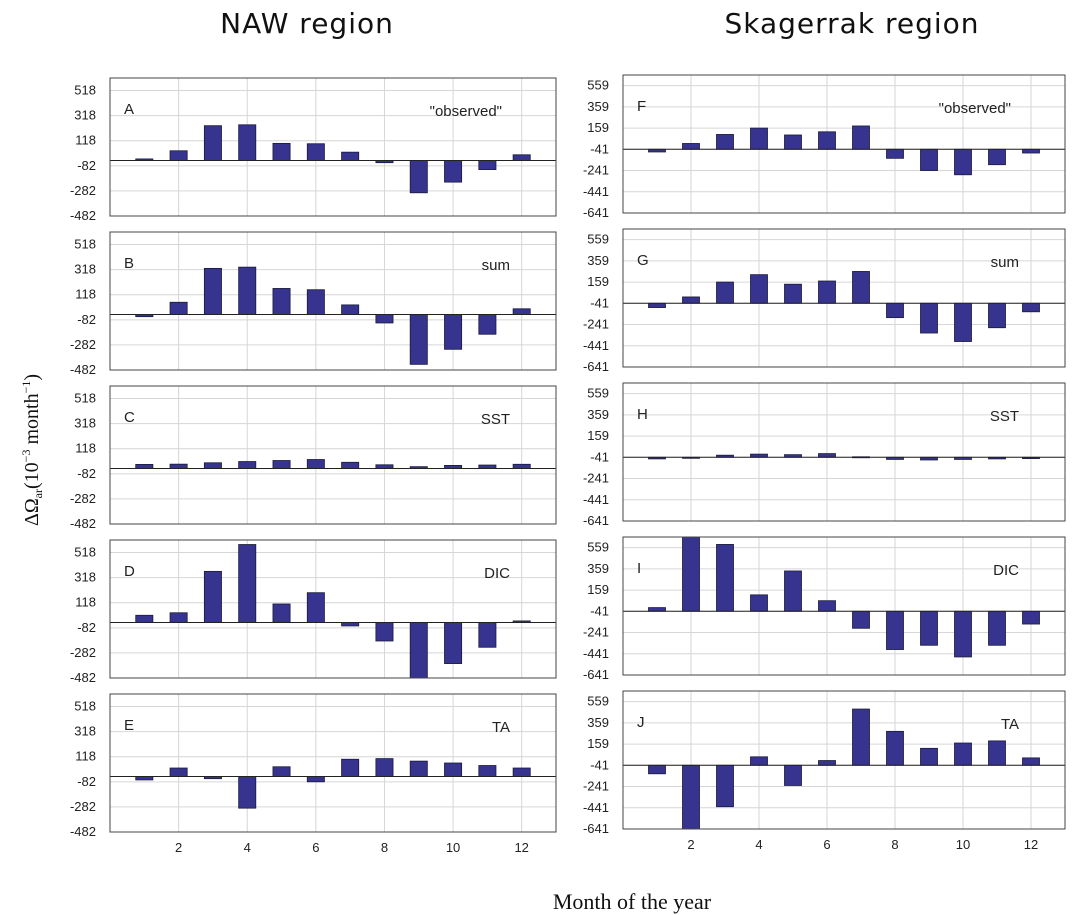 This screenshot has height=915, width=1082. Describe the element at coordinates (313, 458) in the screenshot. I see `panel-C: 518 318 118 -82 -282 -482 C SST` at that location.